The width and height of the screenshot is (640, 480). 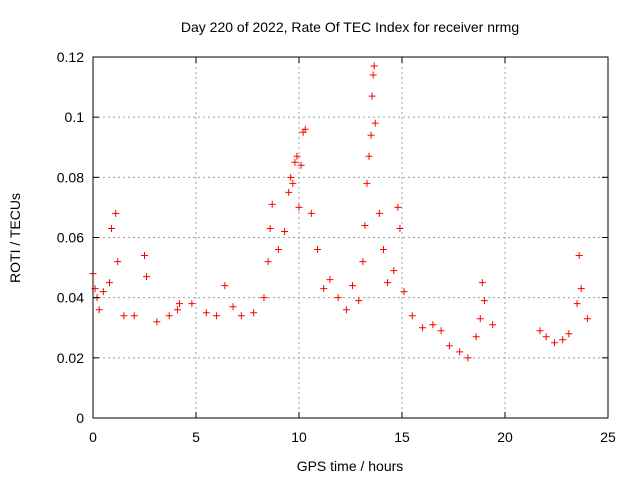 I want to click on y-tick-label: 0, so click(x=80, y=418).